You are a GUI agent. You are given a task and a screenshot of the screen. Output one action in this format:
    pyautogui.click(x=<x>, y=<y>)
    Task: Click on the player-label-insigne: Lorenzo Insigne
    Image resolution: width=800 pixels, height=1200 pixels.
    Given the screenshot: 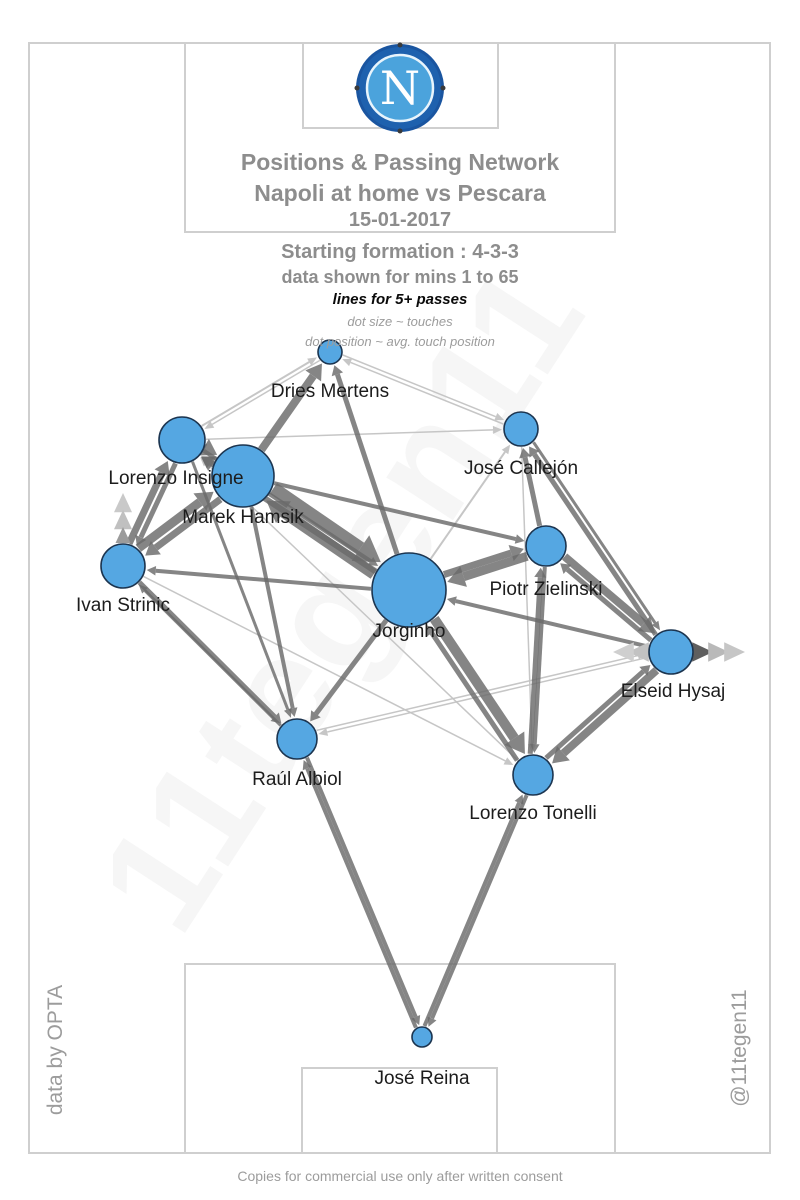 What is the action you would take?
    pyautogui.click(x=175, y=478)
    